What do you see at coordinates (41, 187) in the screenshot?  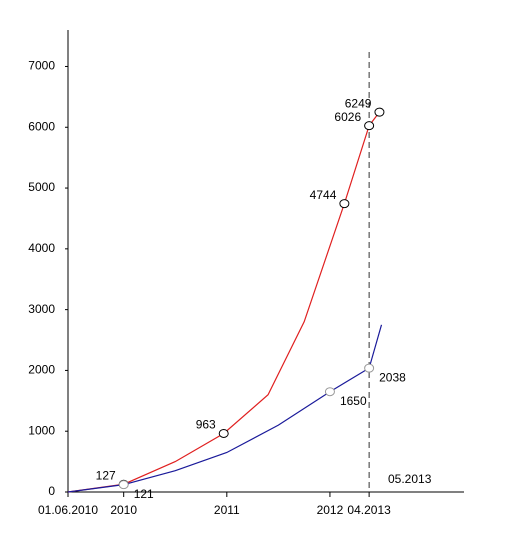 I see `y-tick-label: 5000` at bounding box center [41, 187].